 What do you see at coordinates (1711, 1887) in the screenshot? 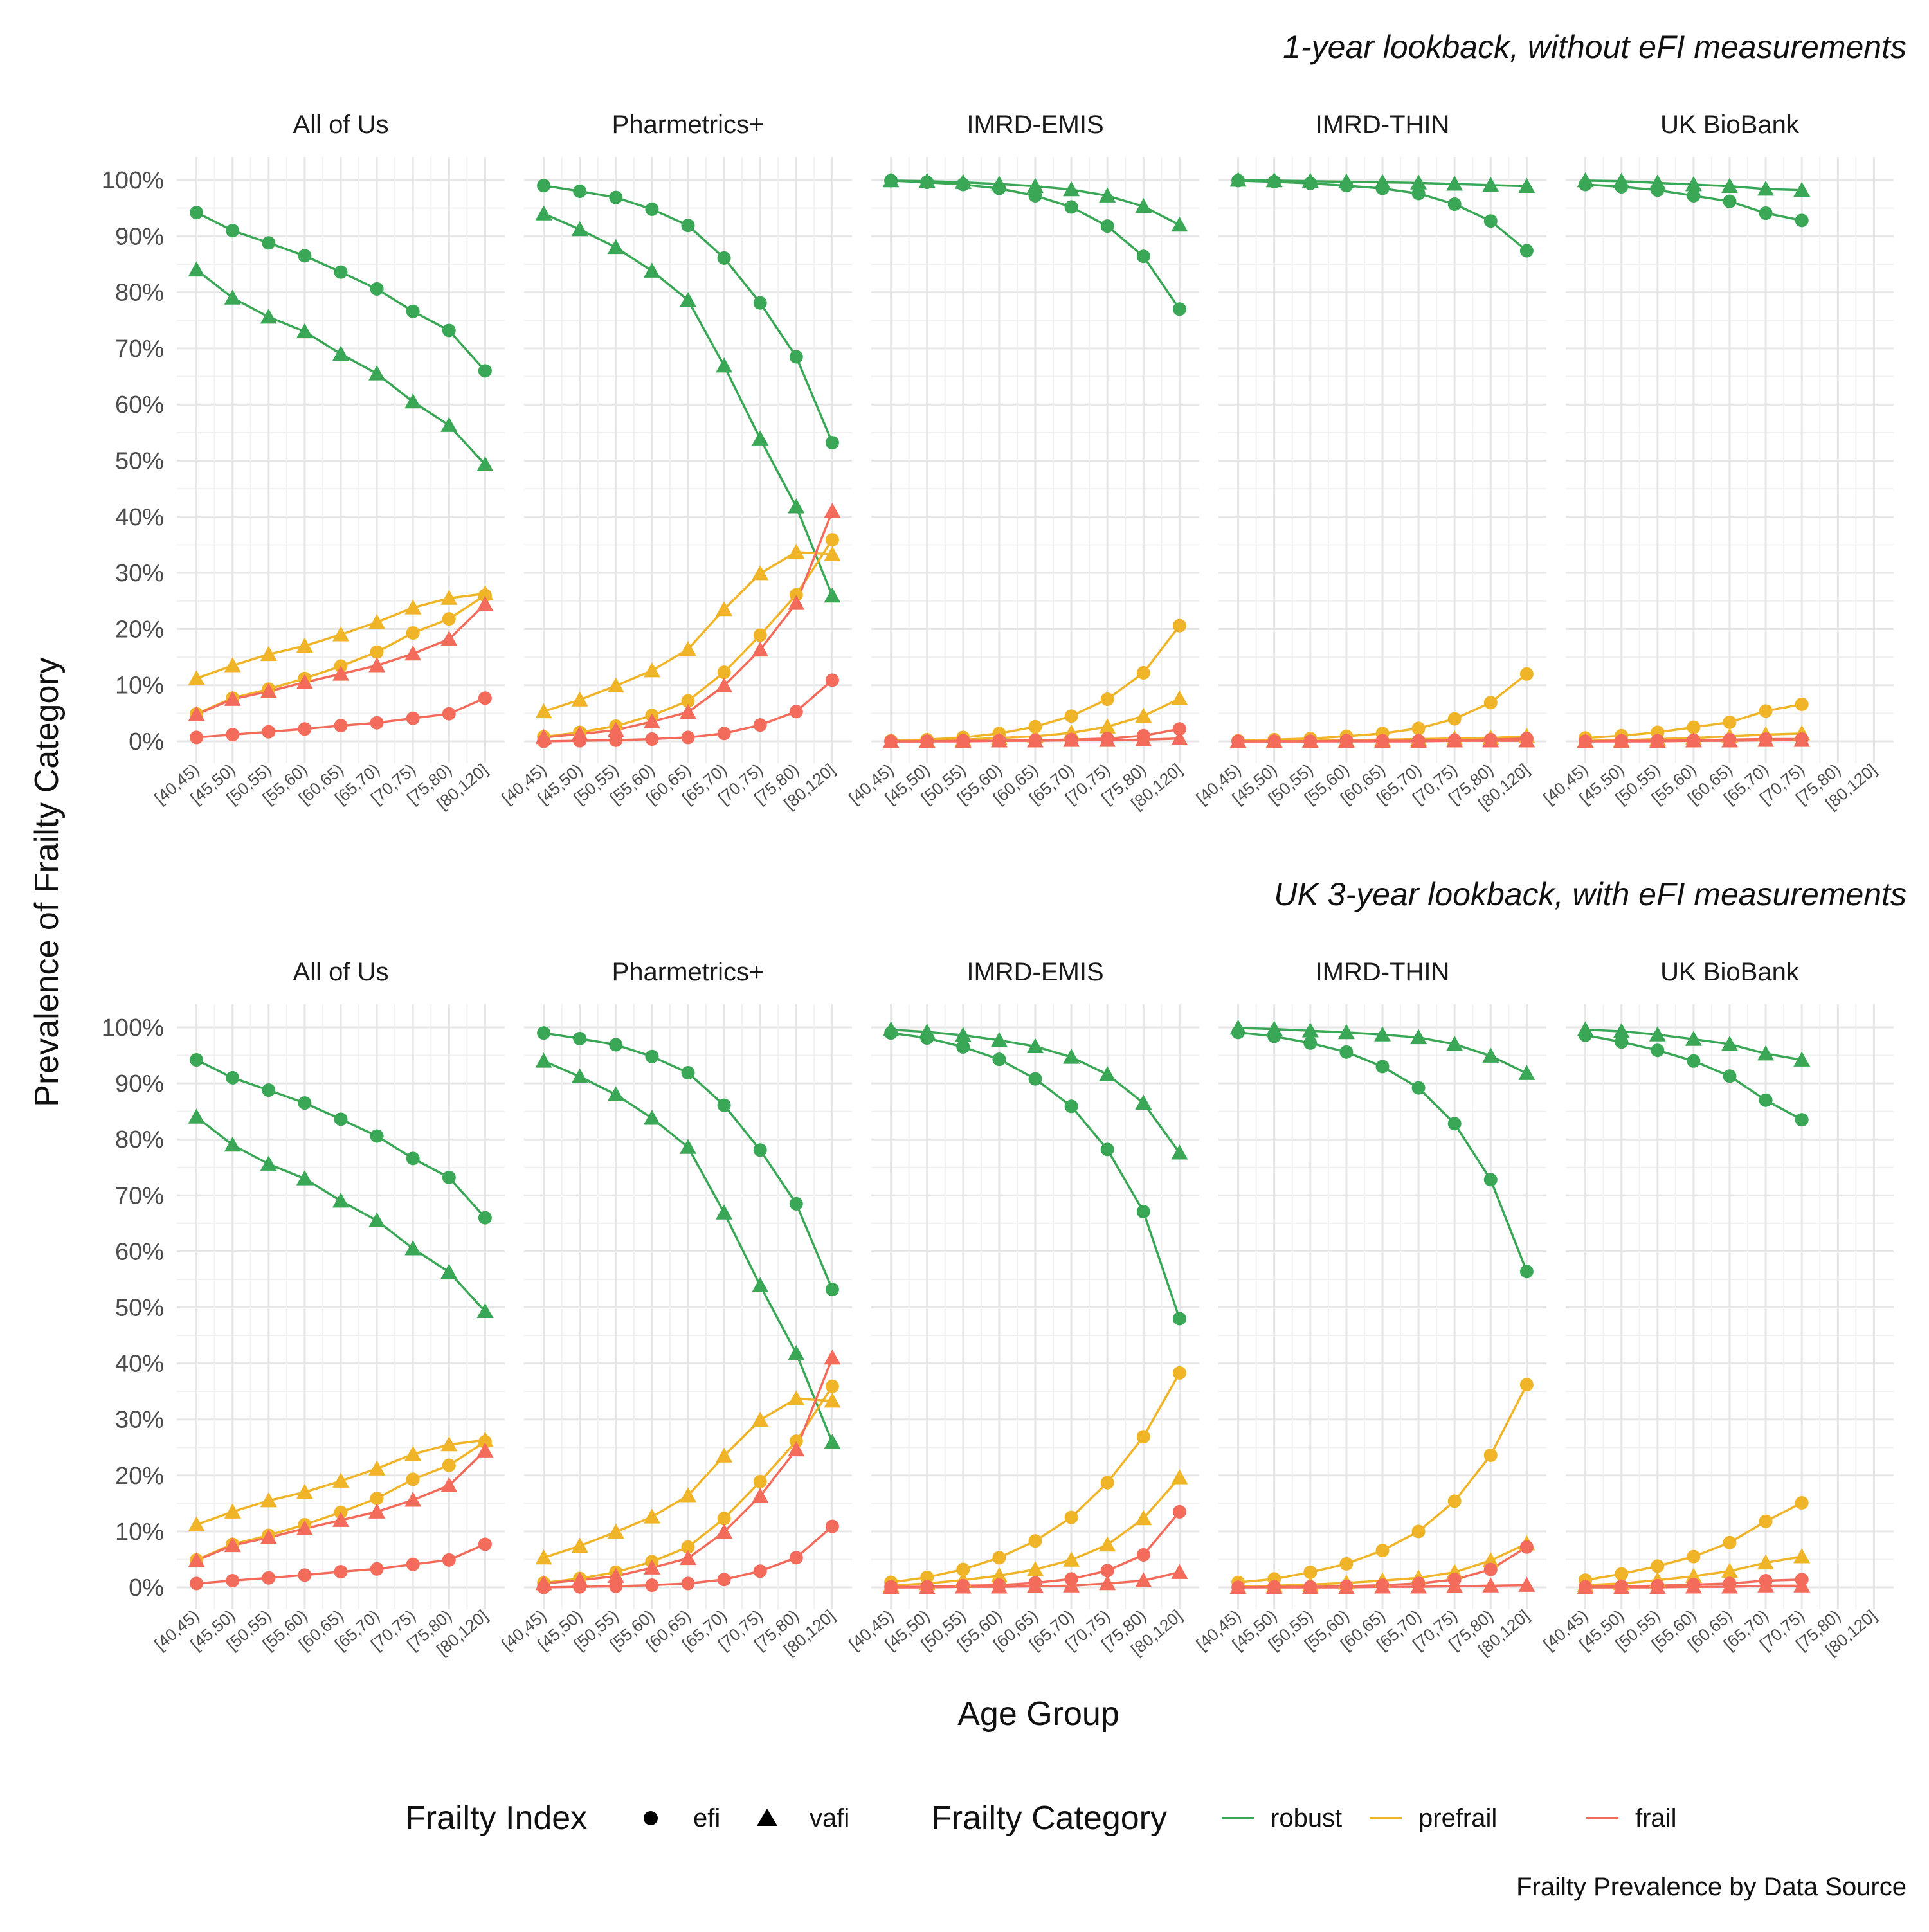
I see `chart-caption: Frailty Prevalence by Data Source` at bounding box center [1711, 1887].